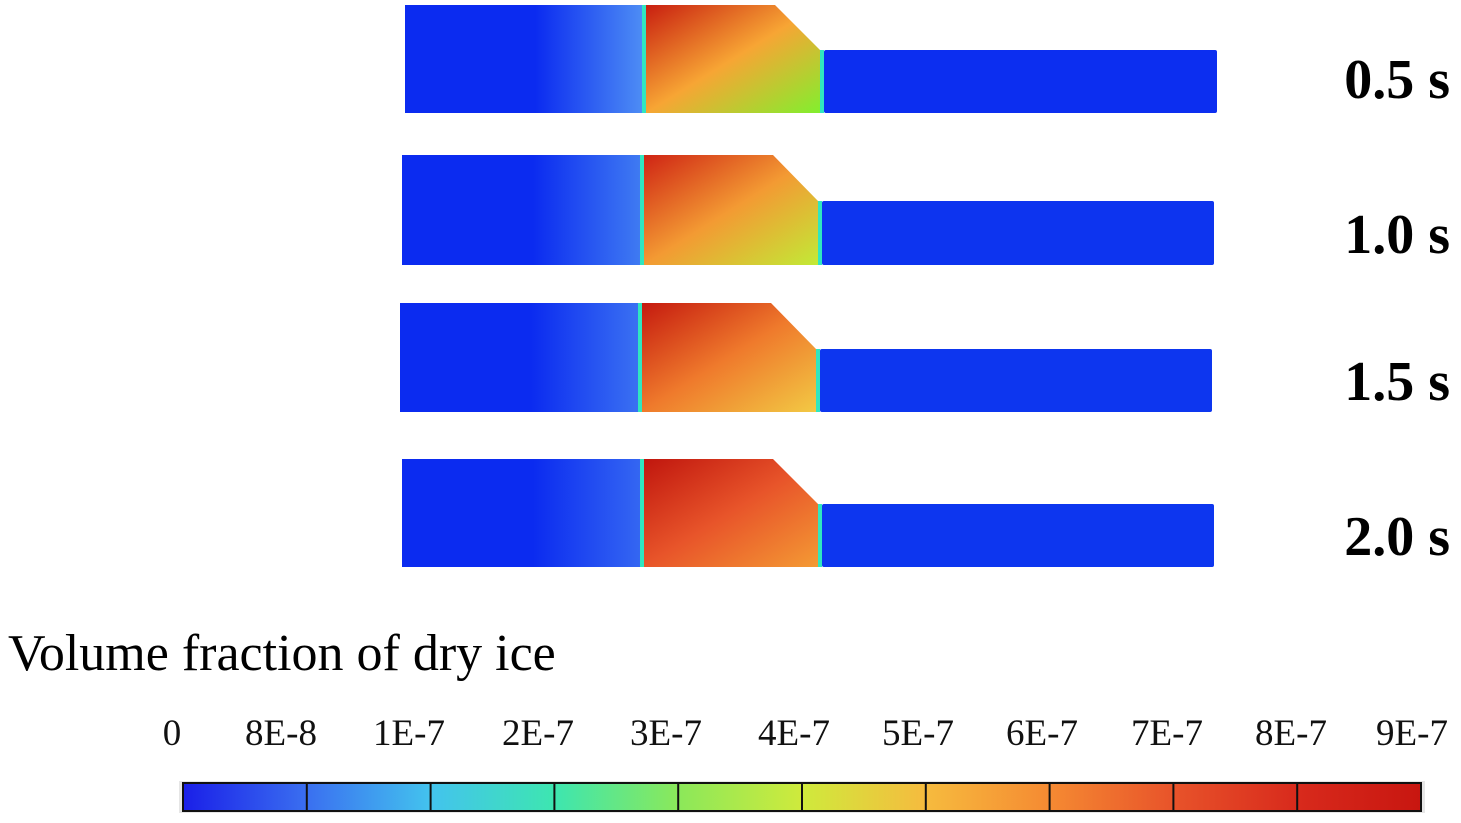 The height and width of the screenshot is (823, 1461). Describe the element at coordinates (1397, 537) in the screenshot. I see `time-label-2.0s: 2.0 s` at that location.